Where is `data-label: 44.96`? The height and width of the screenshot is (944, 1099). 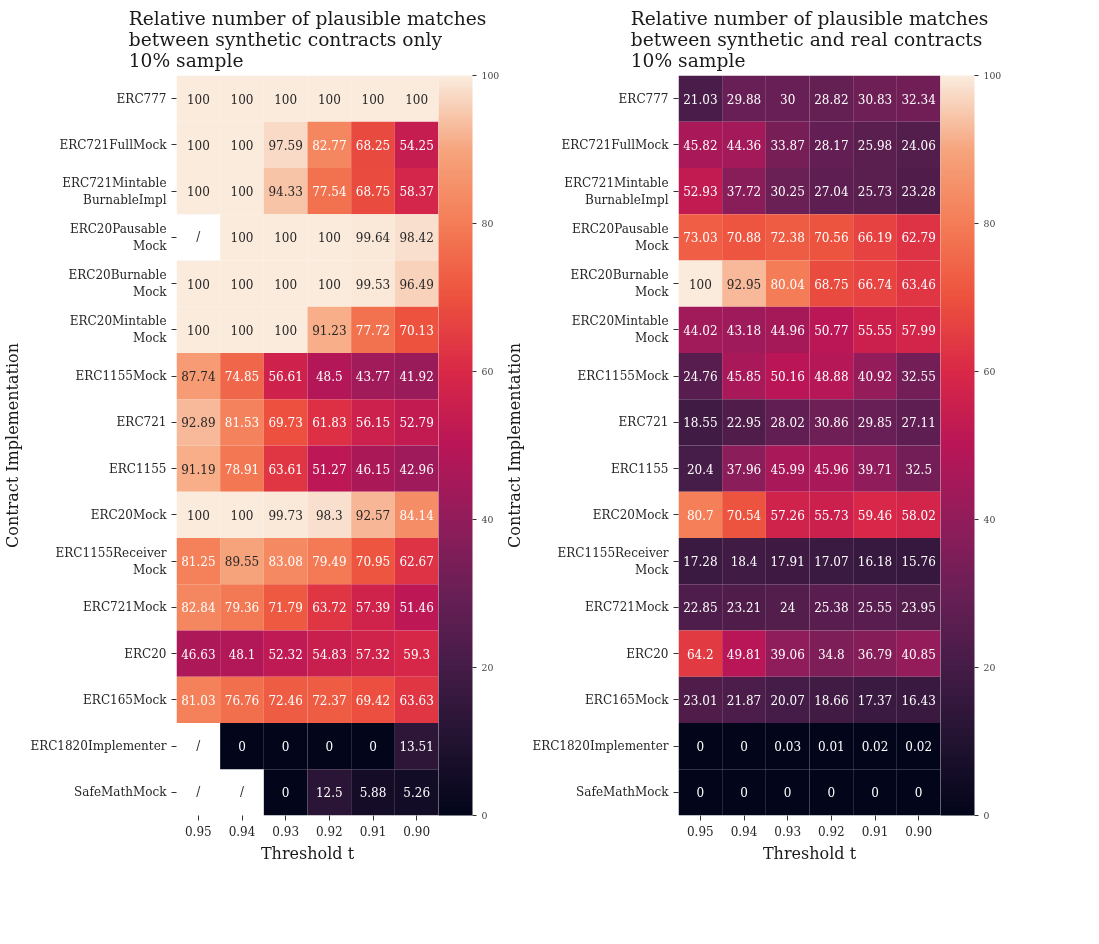 data-label: 44.96 is located at coordinates (787, 330).